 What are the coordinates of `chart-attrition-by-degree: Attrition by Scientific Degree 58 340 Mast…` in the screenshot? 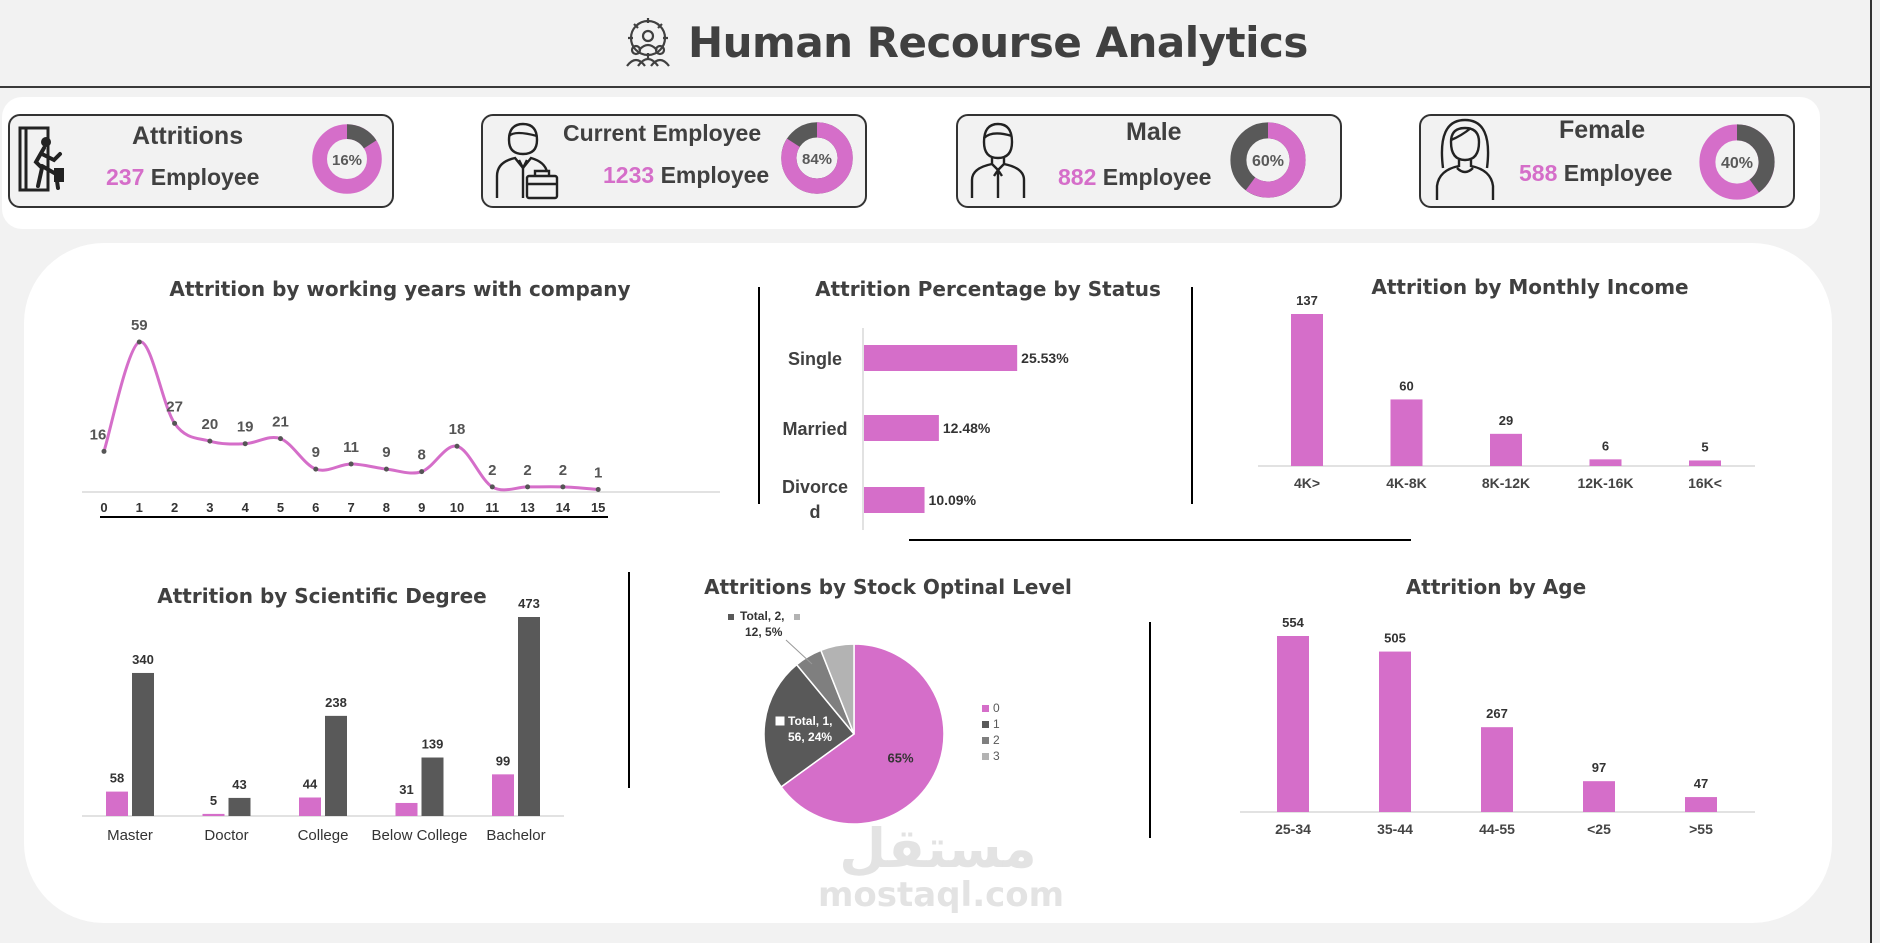 It's located at (323, 714).